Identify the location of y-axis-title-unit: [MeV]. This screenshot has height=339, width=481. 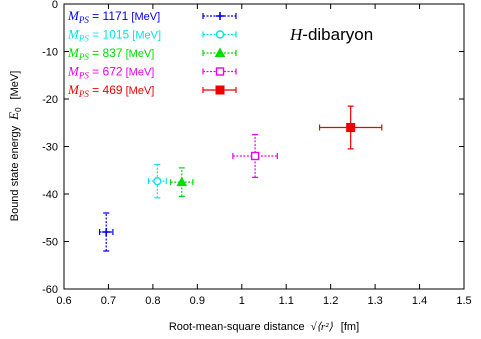
(15, 85).